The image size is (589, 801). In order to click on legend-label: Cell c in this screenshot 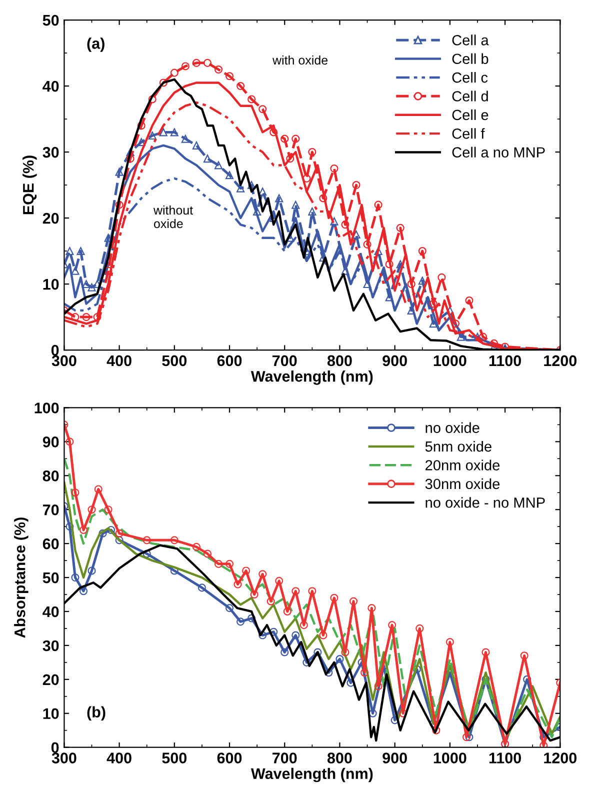, I will do `click(470, 77)`.